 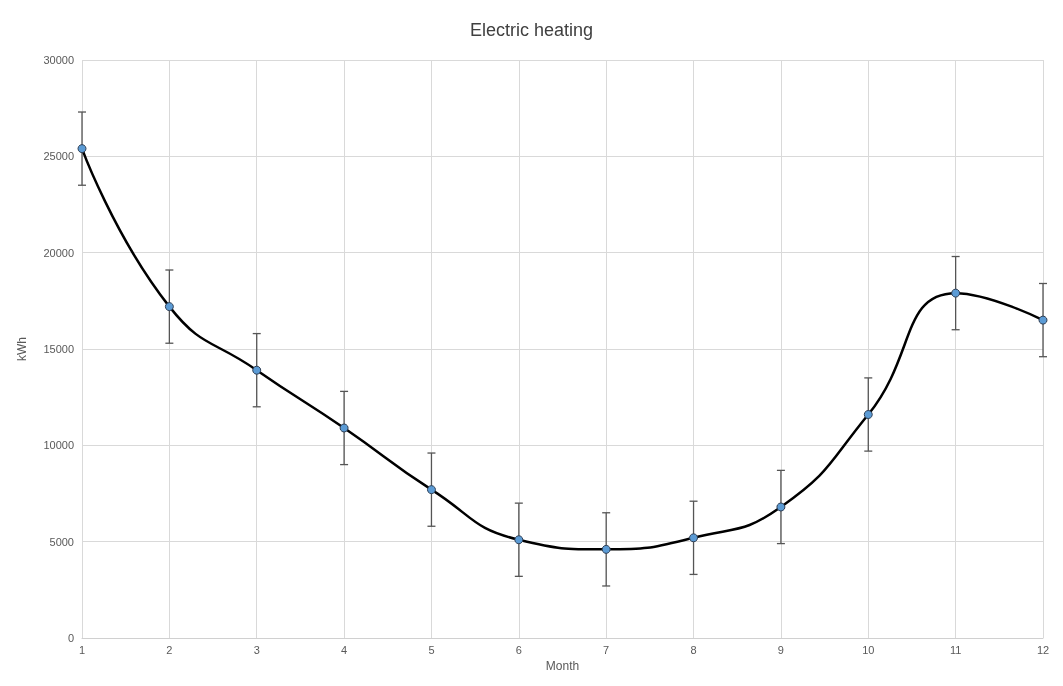 I want to click on x-tick-label: 10, so click(x=868, y=649).